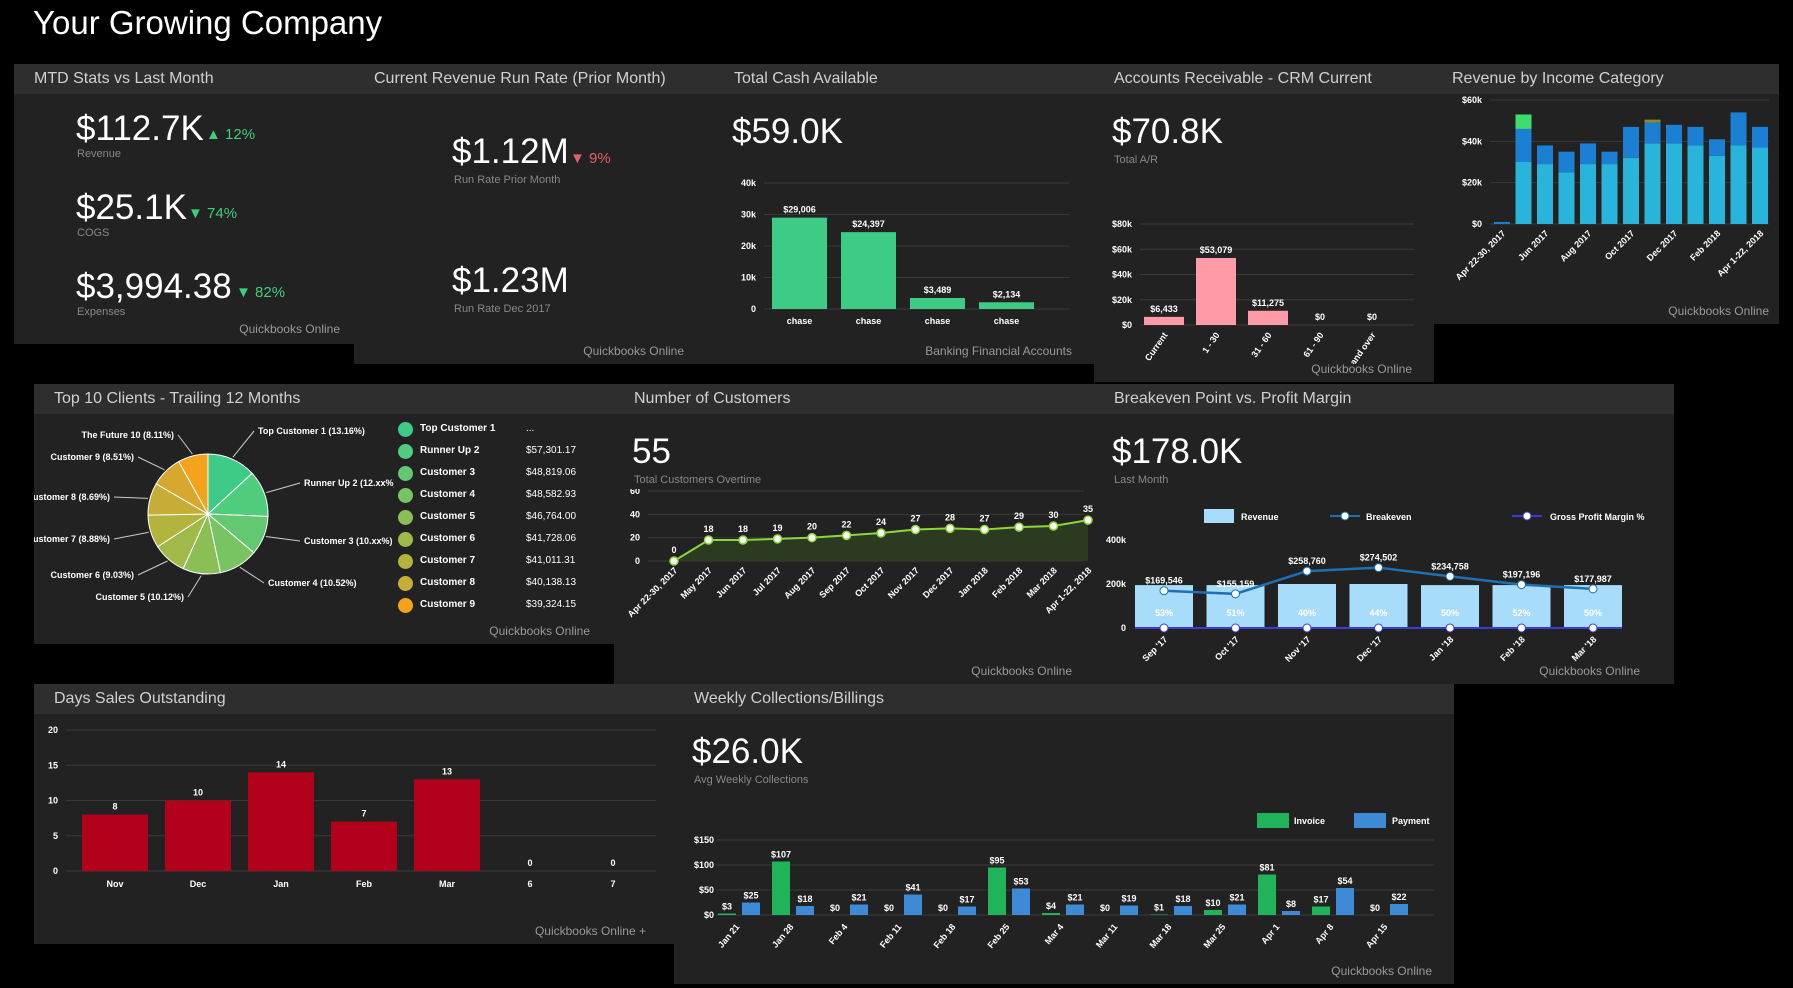 This screenshot has width=1793, height=988. What do you see at coordinates (749, 183) in the screenshot?
I see `y-tick-label: 40k` at bounding box center [749, 183].